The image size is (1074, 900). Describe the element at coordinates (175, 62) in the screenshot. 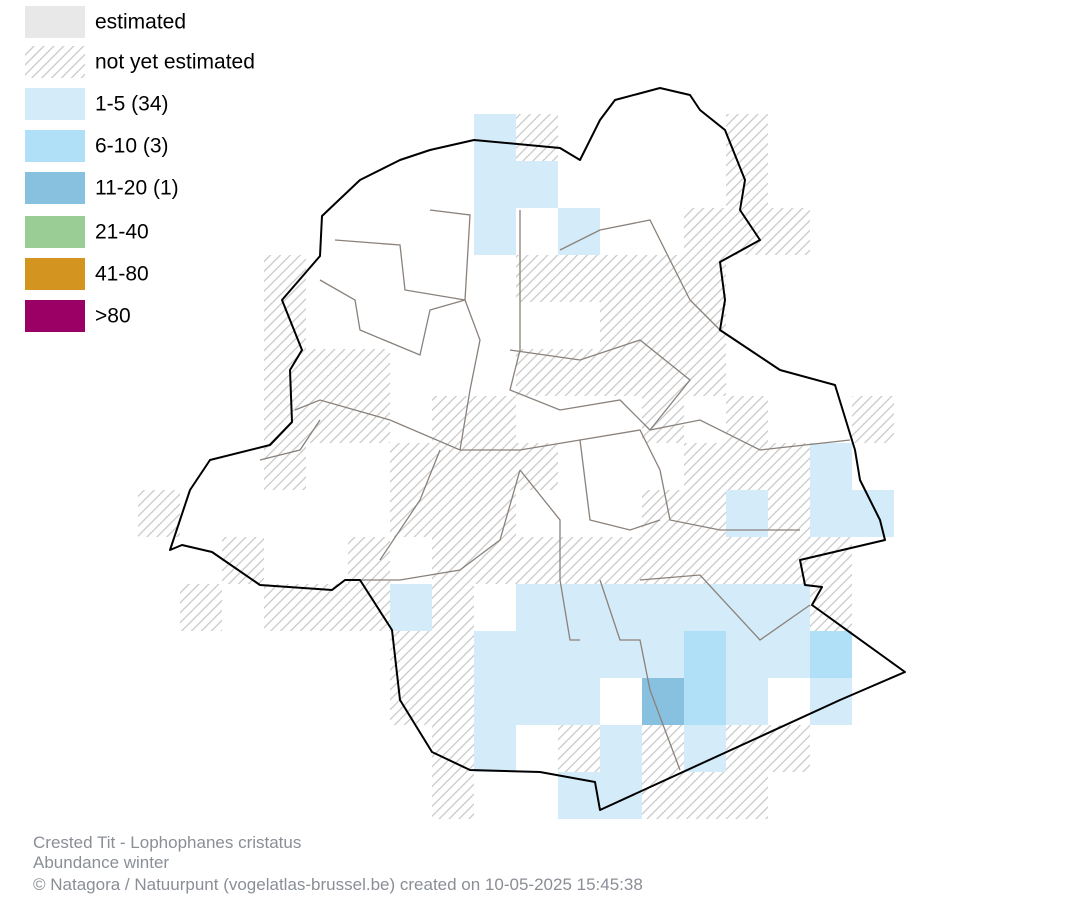

I see `legend-label: not yet estimated` at that location.